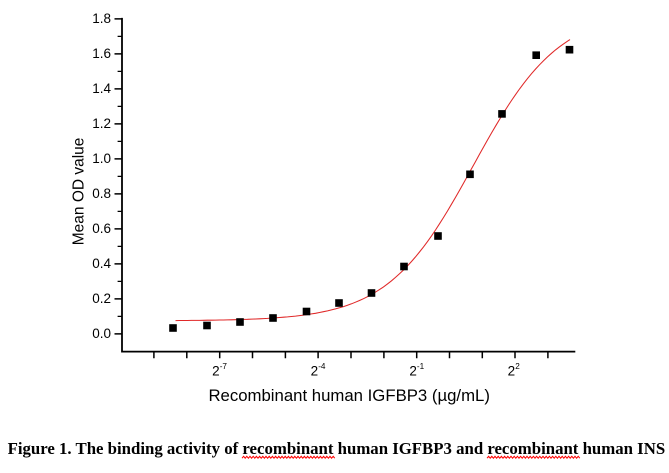 The width and height of the screenshot is (669, 473). I want to click on svg-text: 1.0, so click(101, 158).